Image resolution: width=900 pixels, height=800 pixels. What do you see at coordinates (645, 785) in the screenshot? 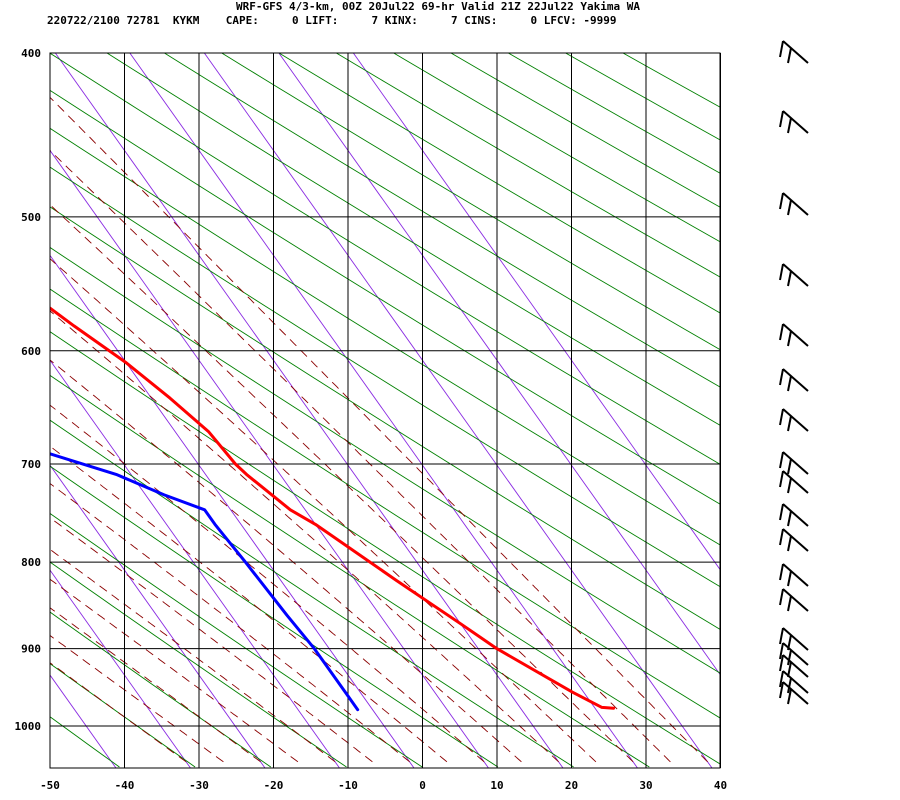
I see `x-tick-label: 30` at bounding box center [645, 785].